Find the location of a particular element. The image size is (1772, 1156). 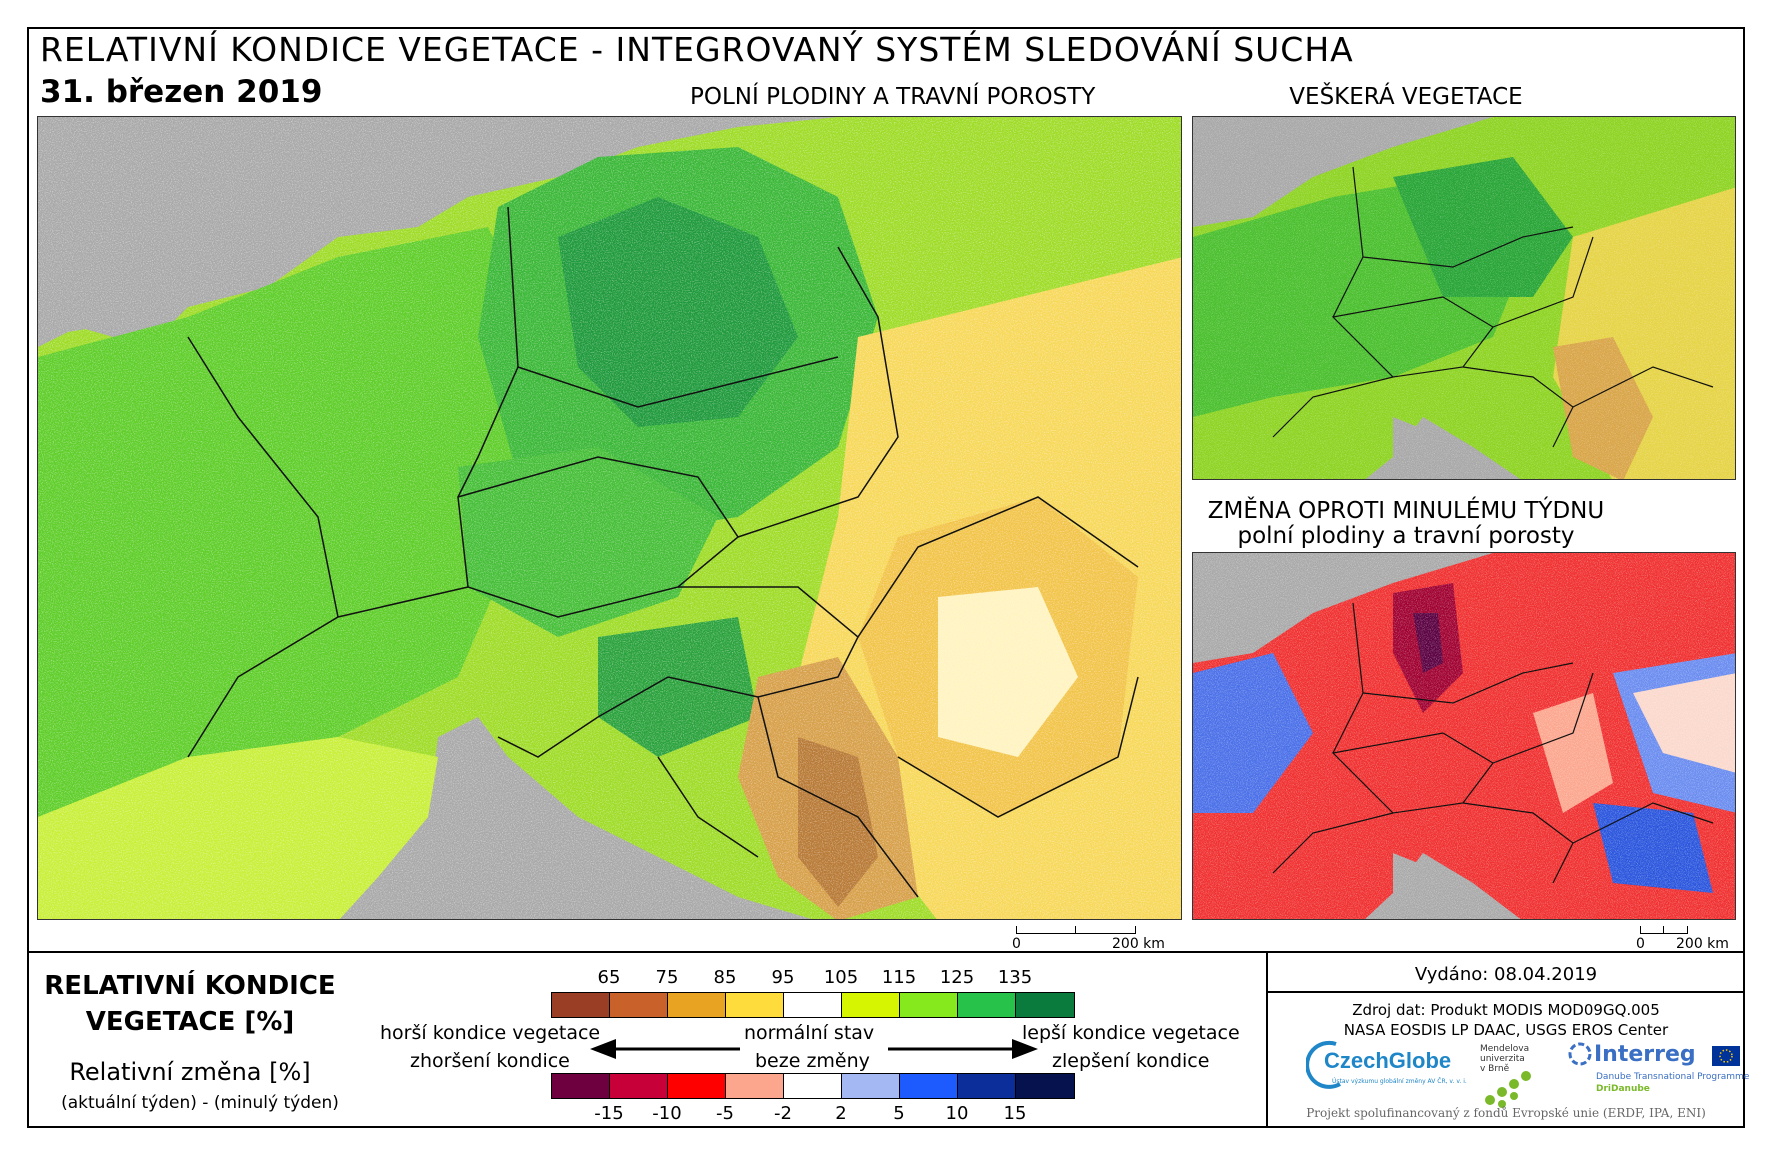

mendel-university-logo: Mendelova univerzita v Brně is located at coordinates (1515, 1076).